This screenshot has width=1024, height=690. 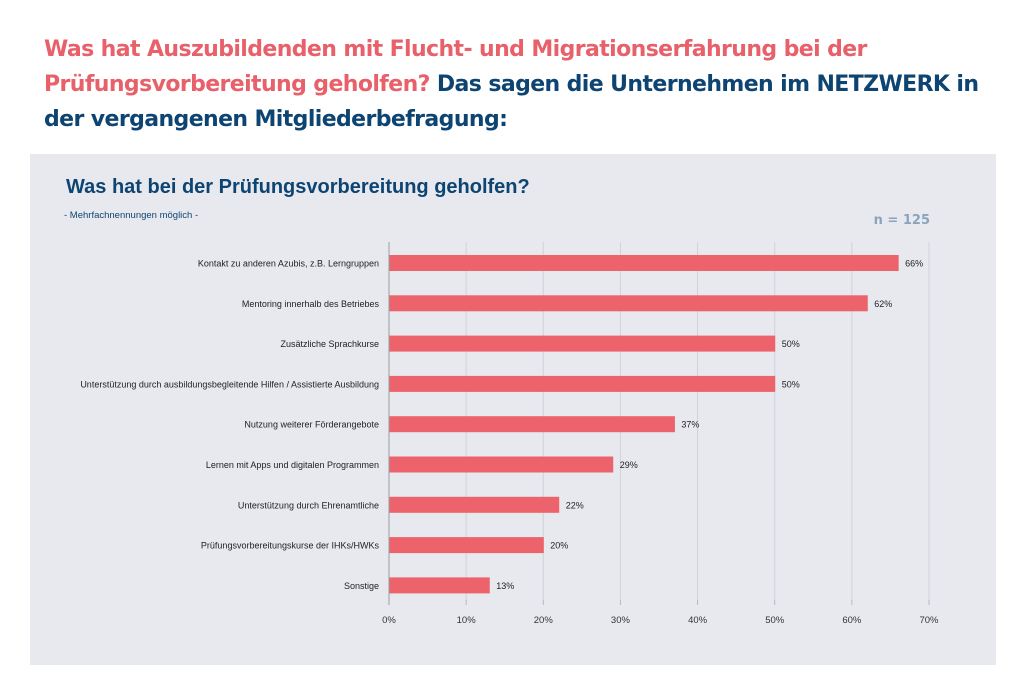 What do you see at coordinates (559, 546) in the screenshot?
I see `data-label: 20%` at bounding box center [559, 546].